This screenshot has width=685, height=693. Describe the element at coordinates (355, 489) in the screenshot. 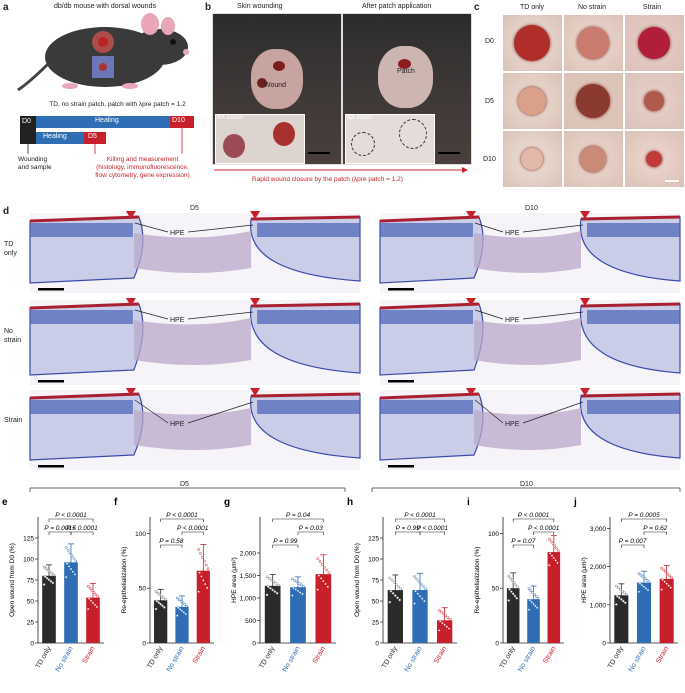

I see `group-brackets` at that location.